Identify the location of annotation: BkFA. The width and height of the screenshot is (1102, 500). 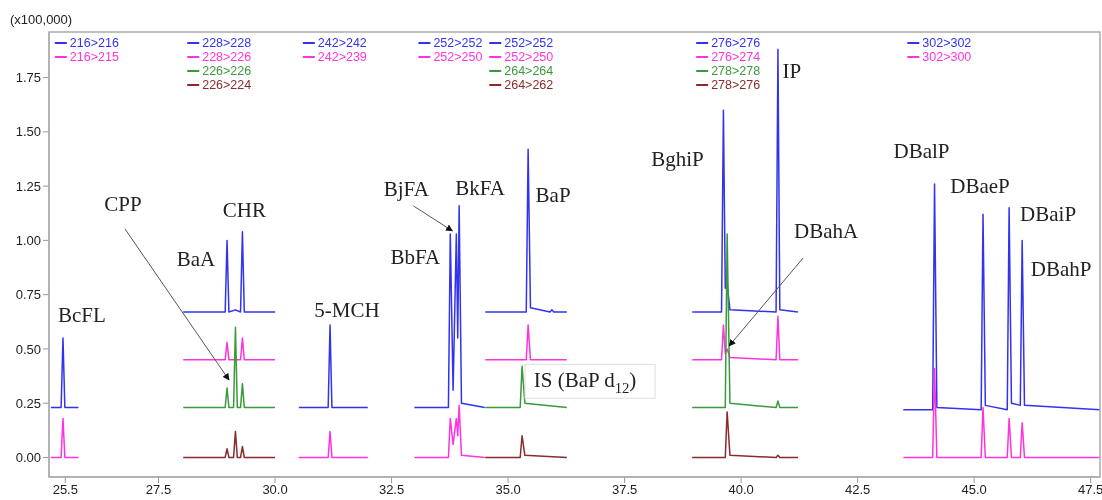
(480, 187).